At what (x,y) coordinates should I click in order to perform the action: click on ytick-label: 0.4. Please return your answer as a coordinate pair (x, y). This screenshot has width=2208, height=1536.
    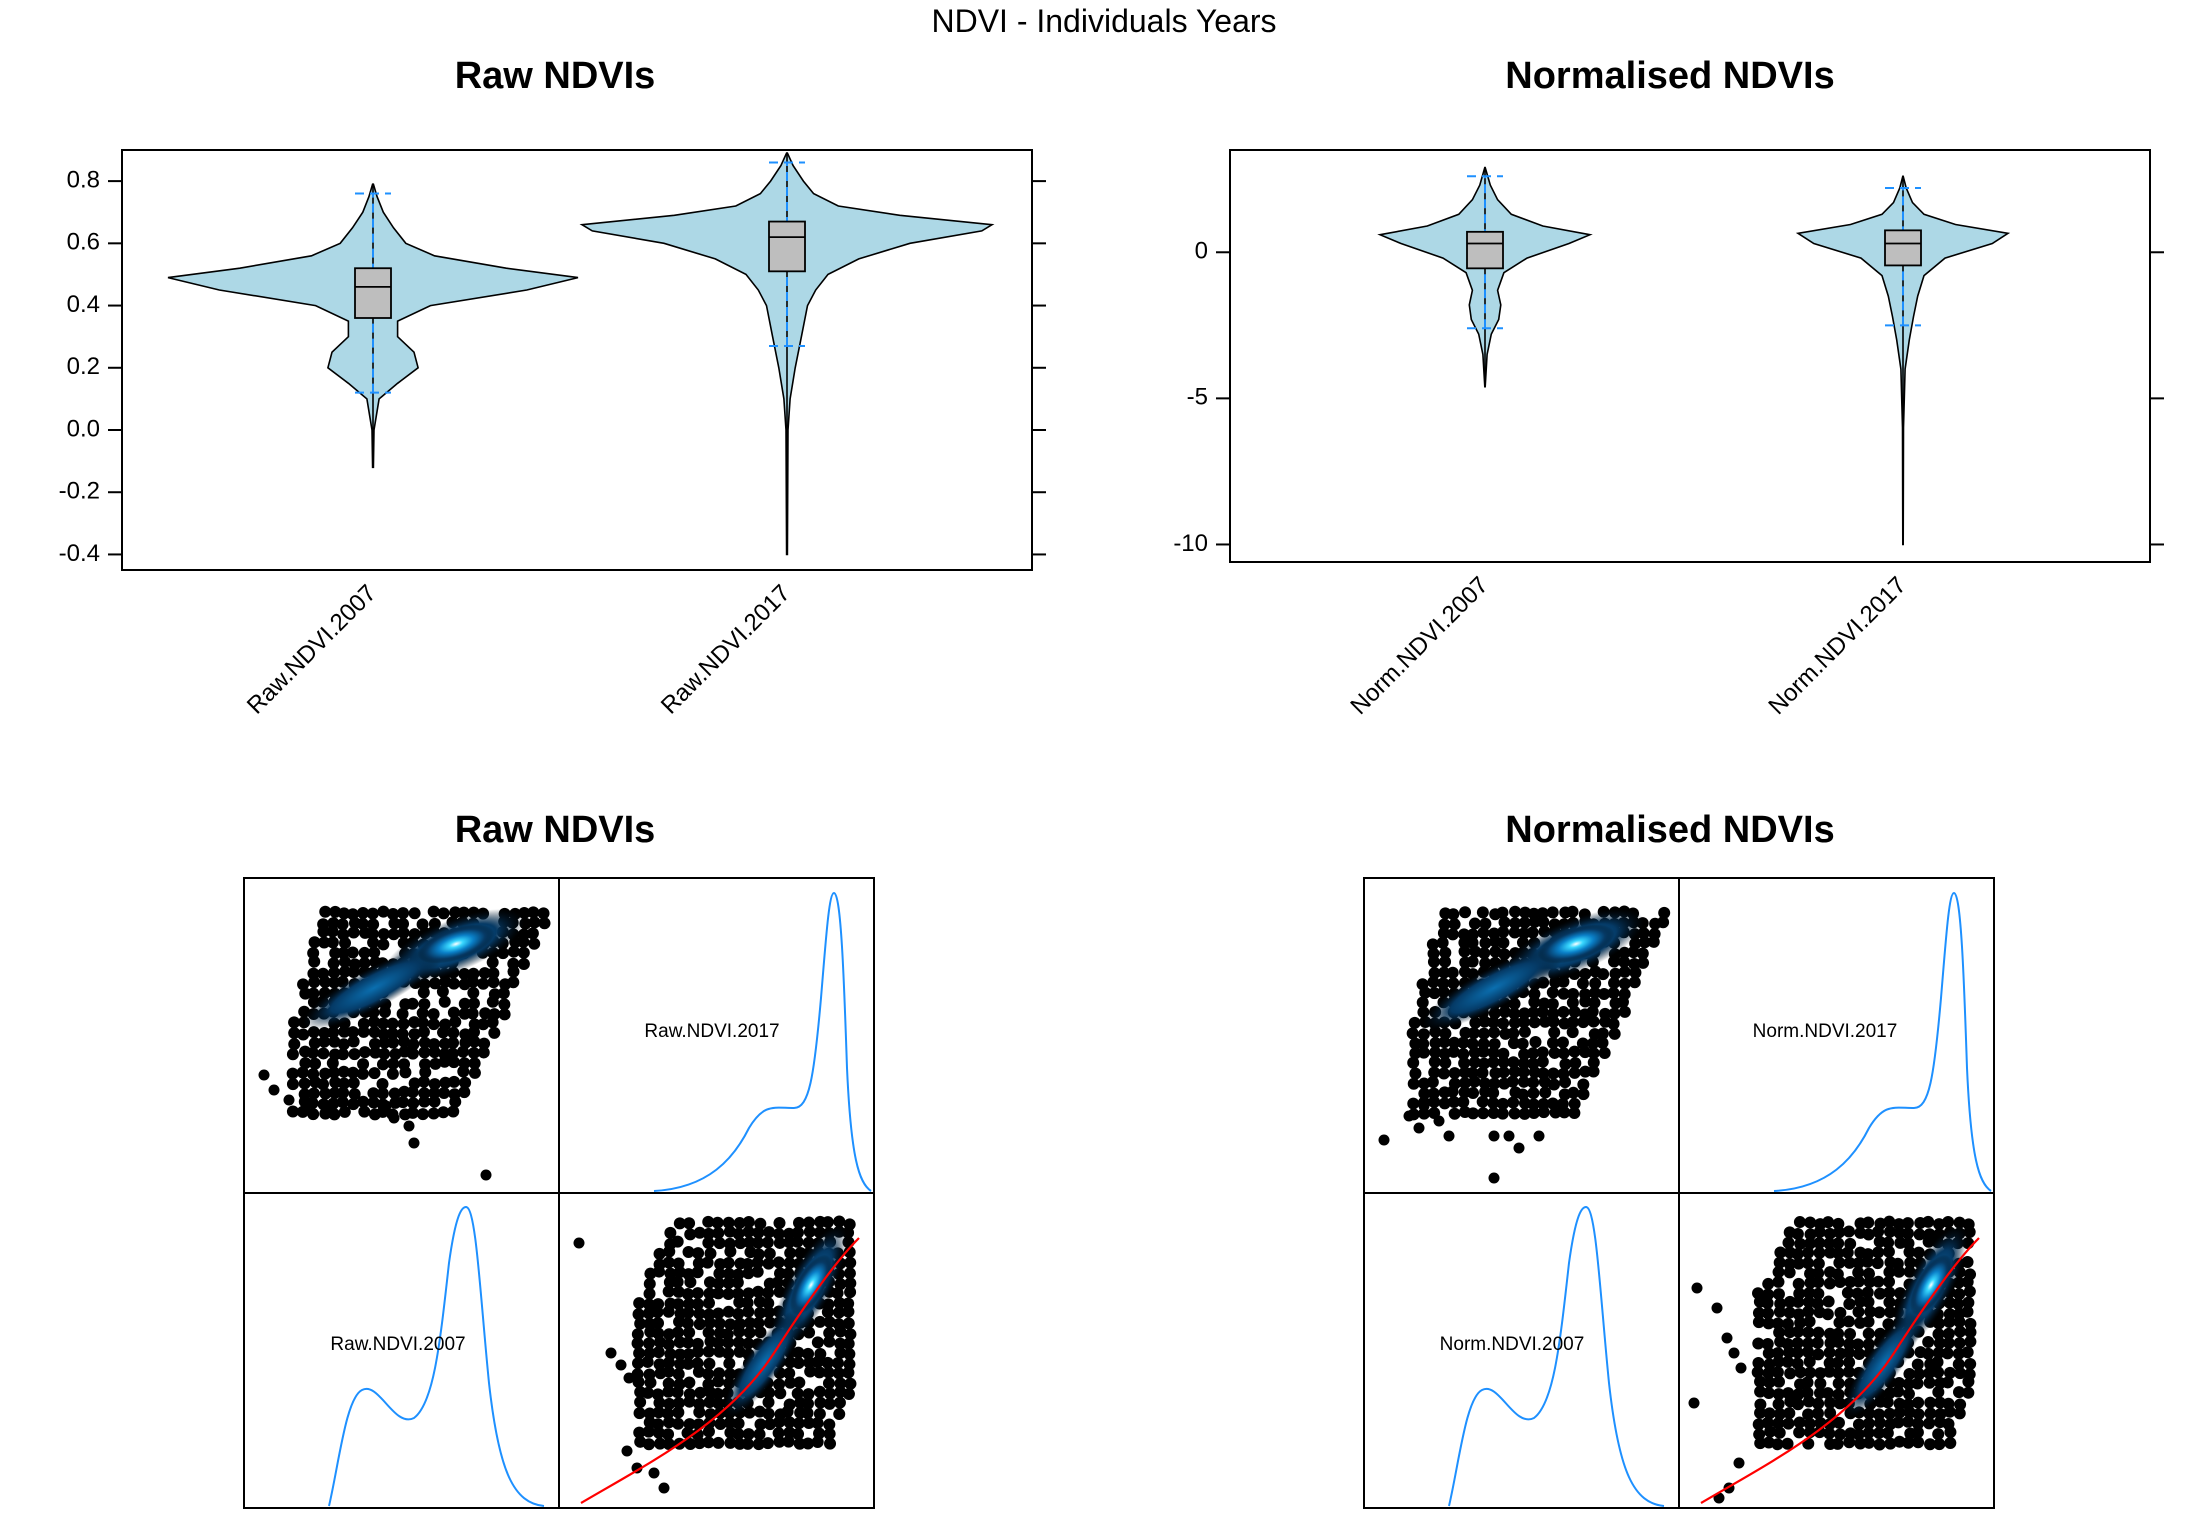
    Looking at the image, I should click on (83, 304).